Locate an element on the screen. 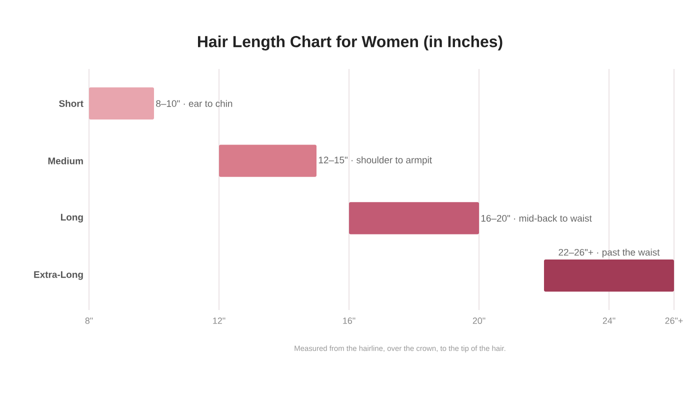 This screenshot has width=700, height=394. y-tick-label: Long is located at coordinates (72, 218).